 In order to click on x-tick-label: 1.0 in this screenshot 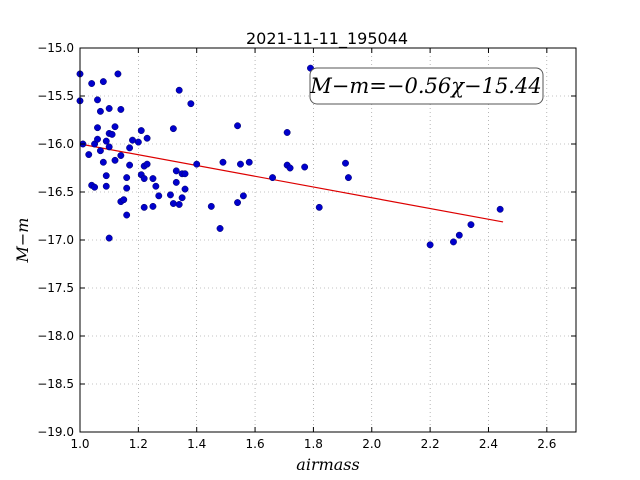, I will do `click(79, 444)`.